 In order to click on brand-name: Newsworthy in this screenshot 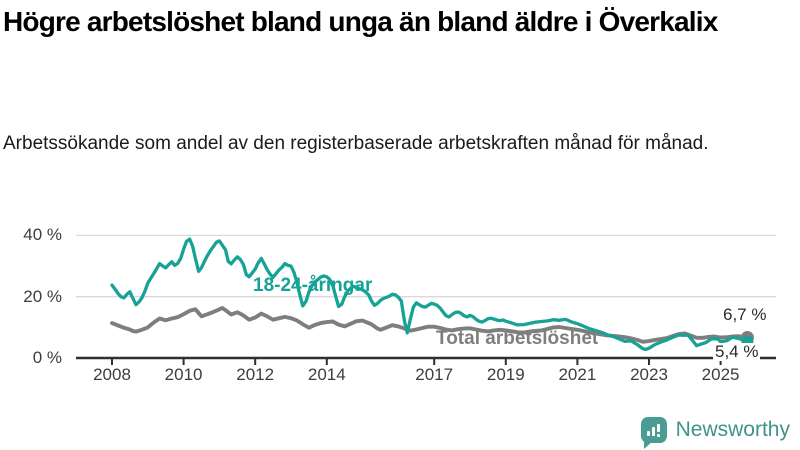, I will do `click(732, 429)`.